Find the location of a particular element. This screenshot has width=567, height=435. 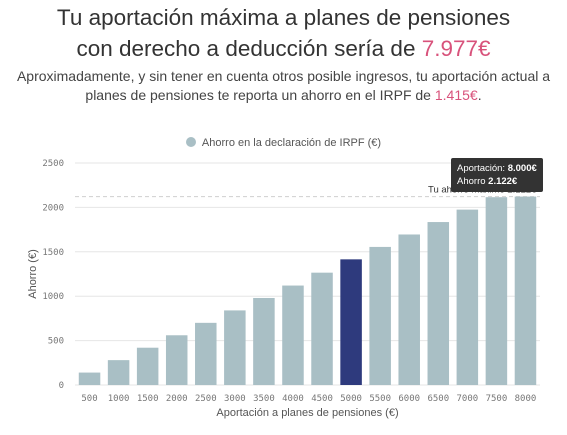

legend-label: Ahorro en la declaración de IRPF (€) is located at coordinates (291, 143).